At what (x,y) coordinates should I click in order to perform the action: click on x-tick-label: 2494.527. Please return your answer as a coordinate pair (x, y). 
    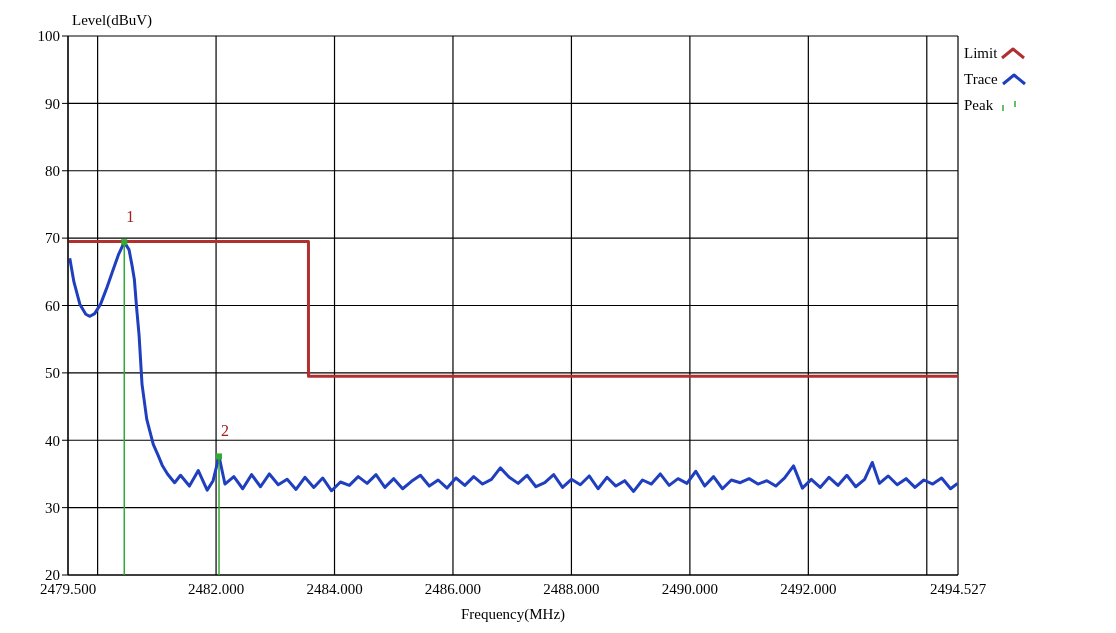
    Looking at the image, I should click on (958, 588).